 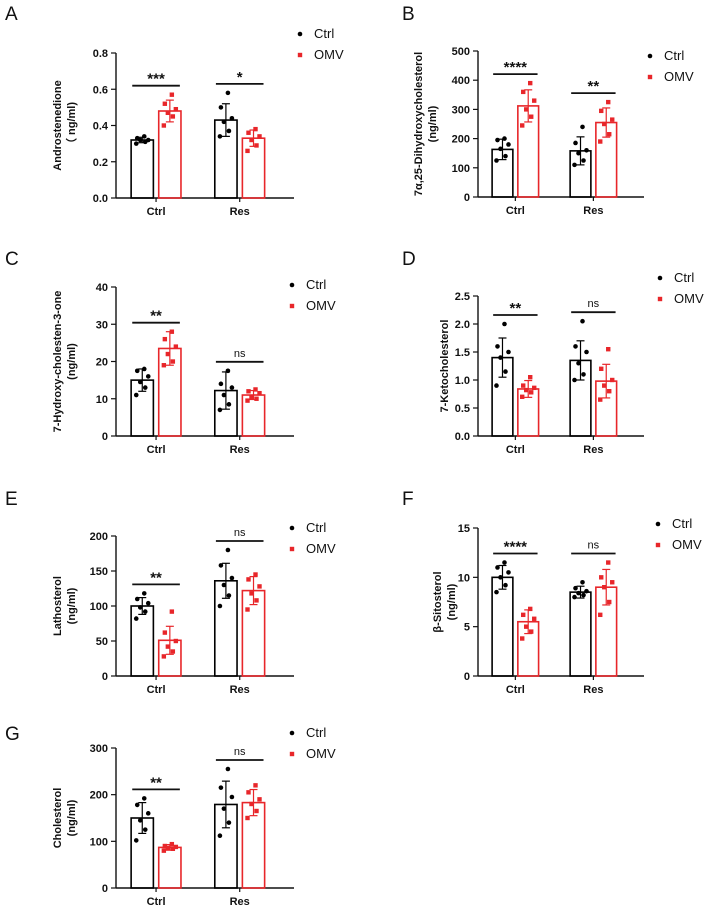 What do you see at coordinates (461, 169) in the screenshot?
I see `y-tick-label: 100` at bounding box center [461, 169].